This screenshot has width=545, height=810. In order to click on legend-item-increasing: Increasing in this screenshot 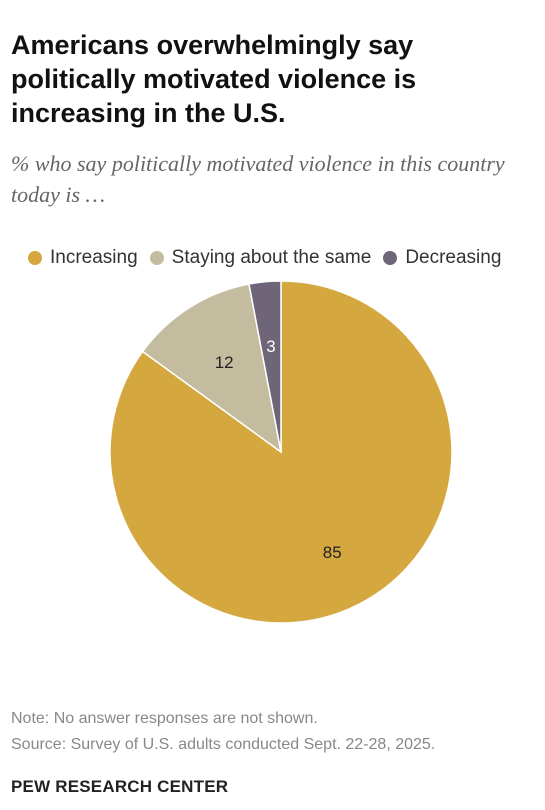, I will do `click(83, 258)`.